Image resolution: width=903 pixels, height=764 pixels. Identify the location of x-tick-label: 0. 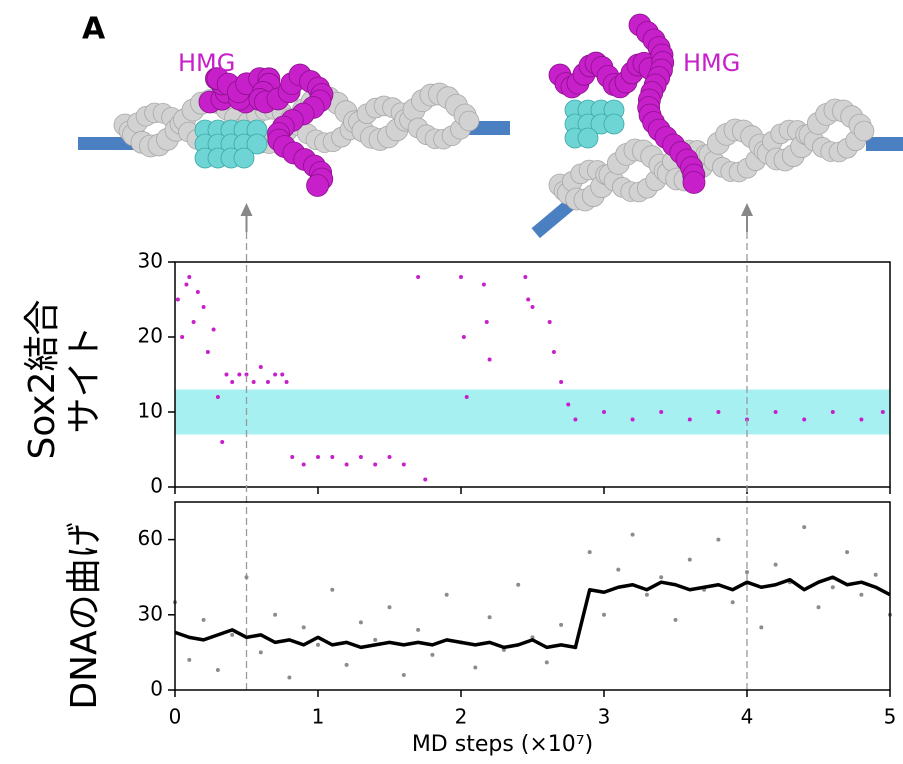
(175, 717).